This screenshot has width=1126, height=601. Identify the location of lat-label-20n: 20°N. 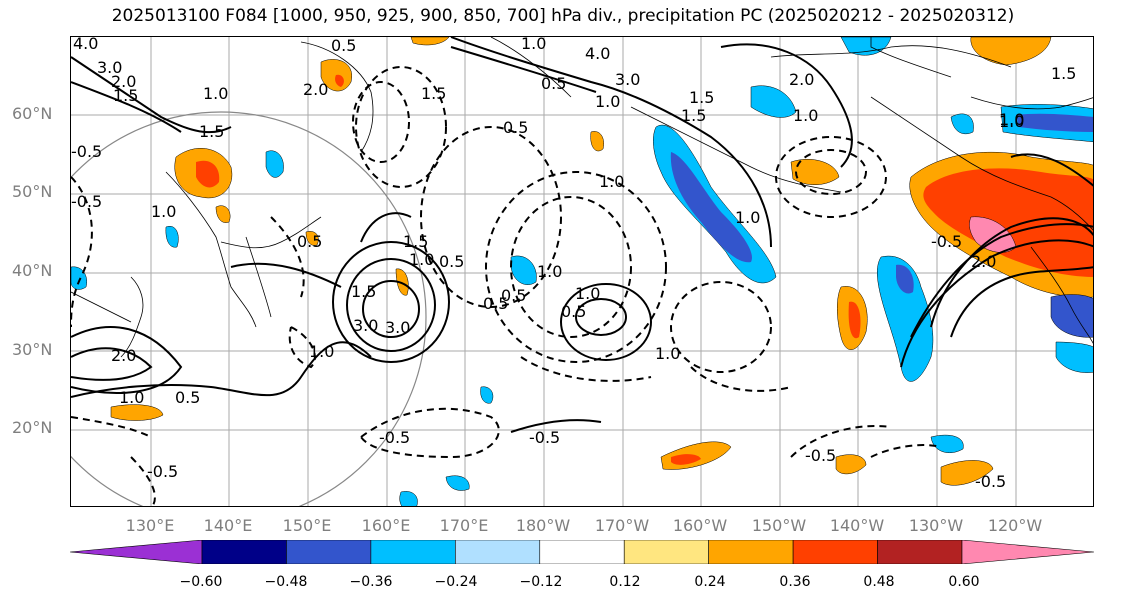
(32, 427).